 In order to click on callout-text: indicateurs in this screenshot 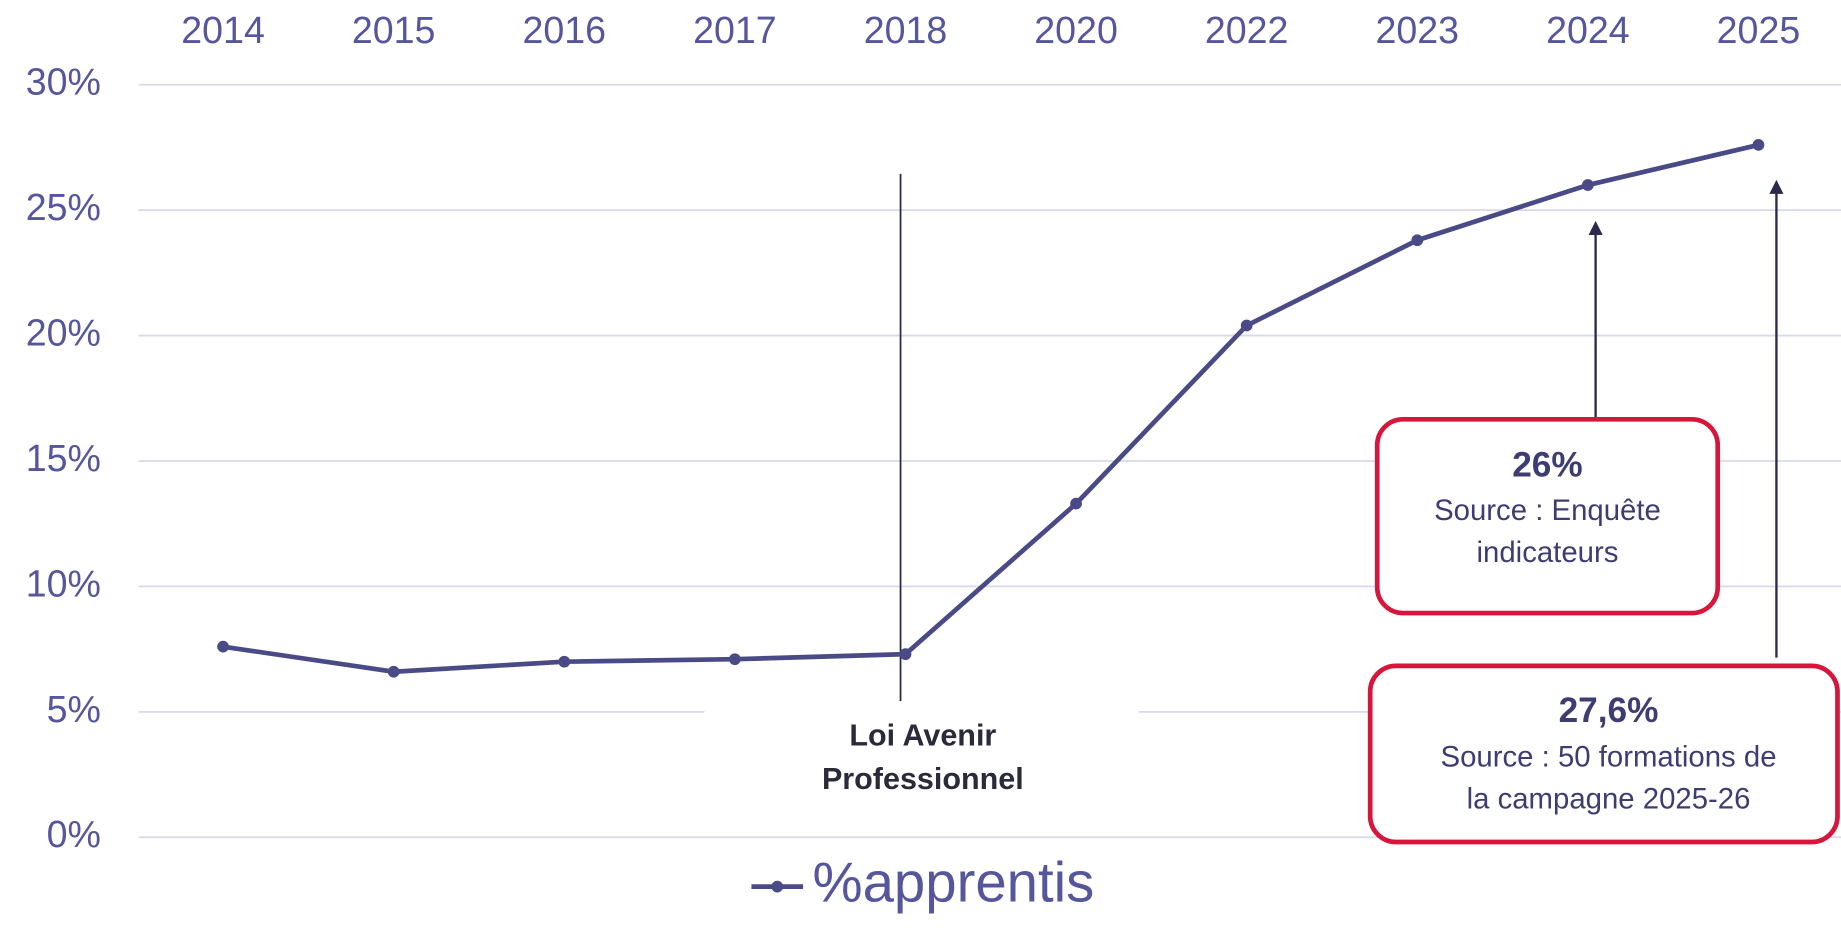, I will do `click(1548, 552)`.